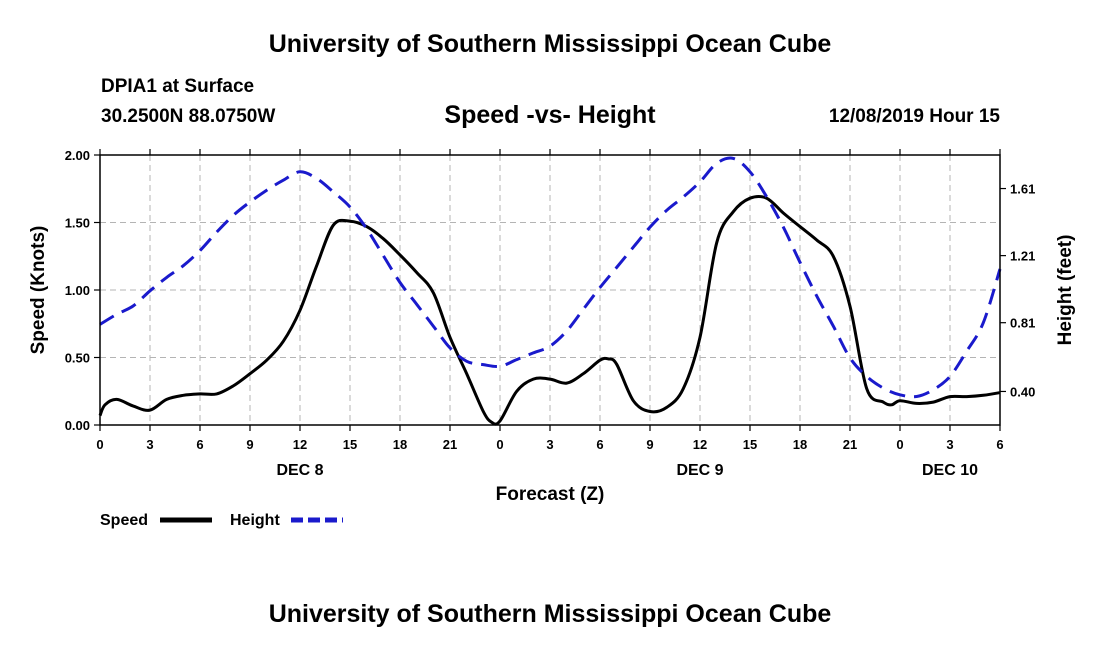 Image resolution: width=1100 pixels, height=650 pixels. Describe the element at coordinates (77, 358) in the screenshot. I see `y-left-tick-label: 0.50` at that location.